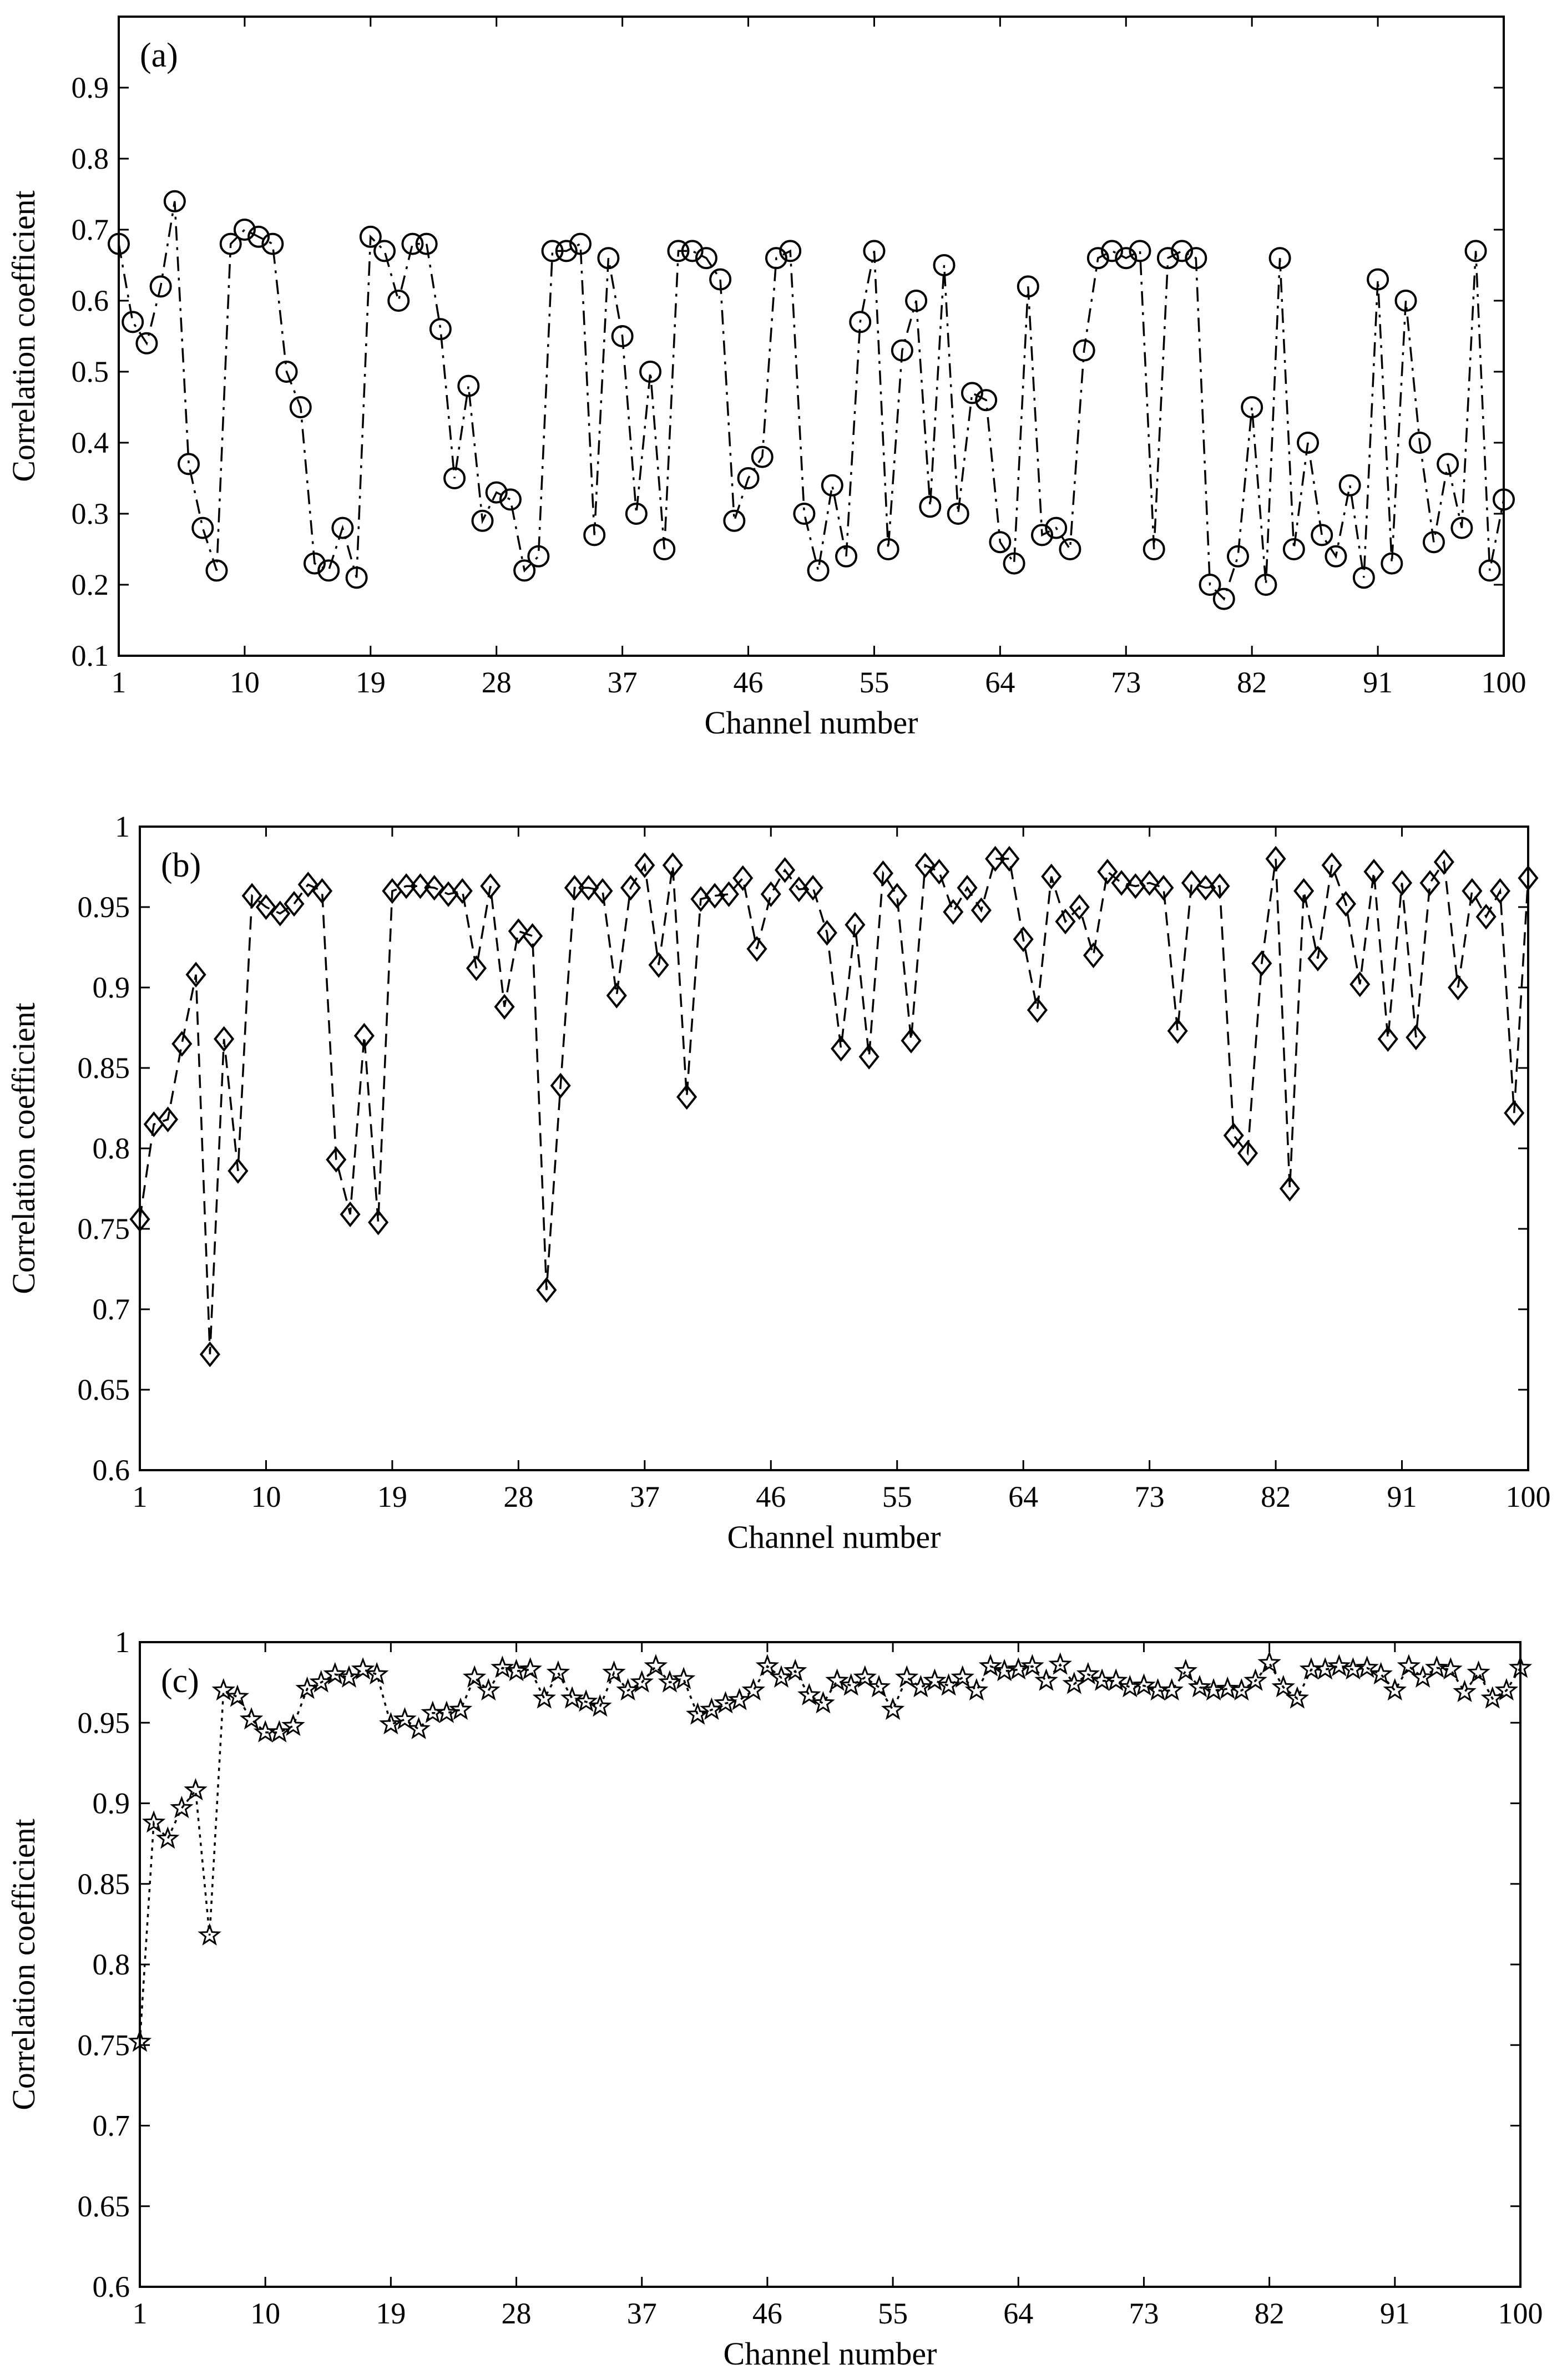 This screenshot has height=2380, width=1567. What do you see at coordinates (90, 158) in the screenshot?
I see `y-tick-label: 0.8` at bounding box center [90, 158].